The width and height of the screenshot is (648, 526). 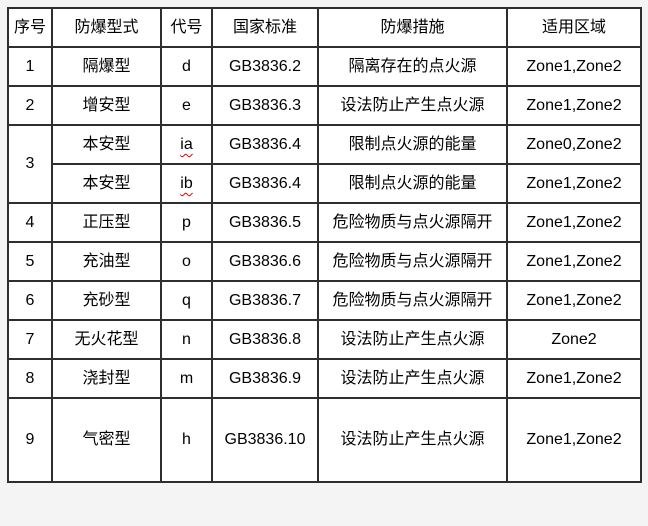 What do you see at coordinates (574, 27) in the screenshot?
I see `column-header-zones: 适用区域` at bounding box center [574, 27].